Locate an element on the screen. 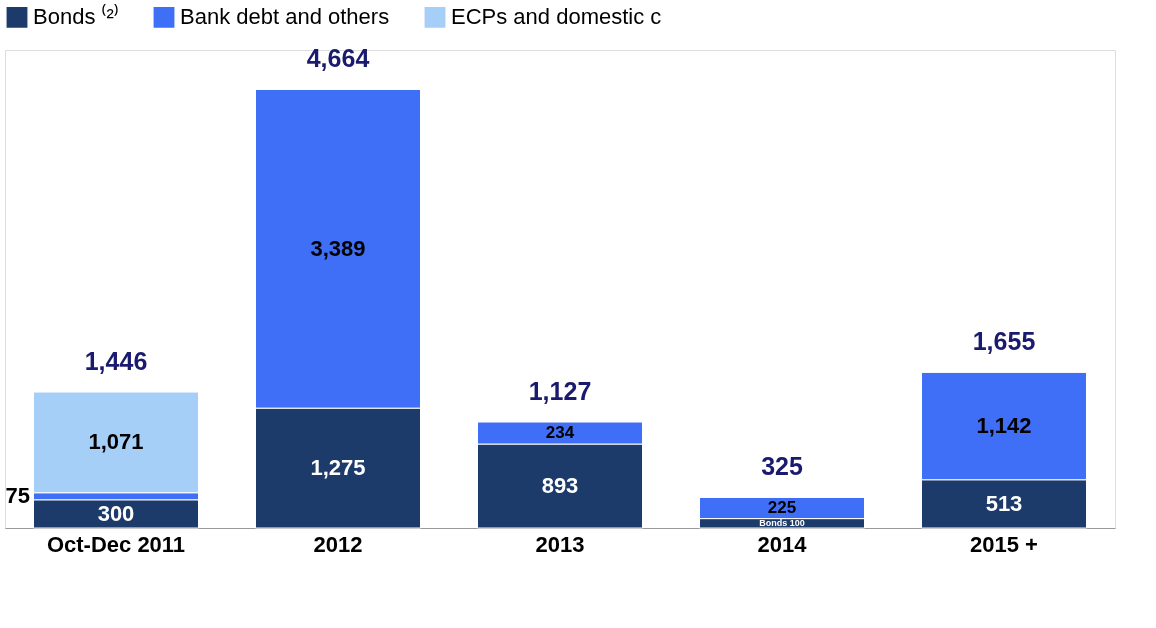  data-label: 513 is located at coordinates (1004, 503).